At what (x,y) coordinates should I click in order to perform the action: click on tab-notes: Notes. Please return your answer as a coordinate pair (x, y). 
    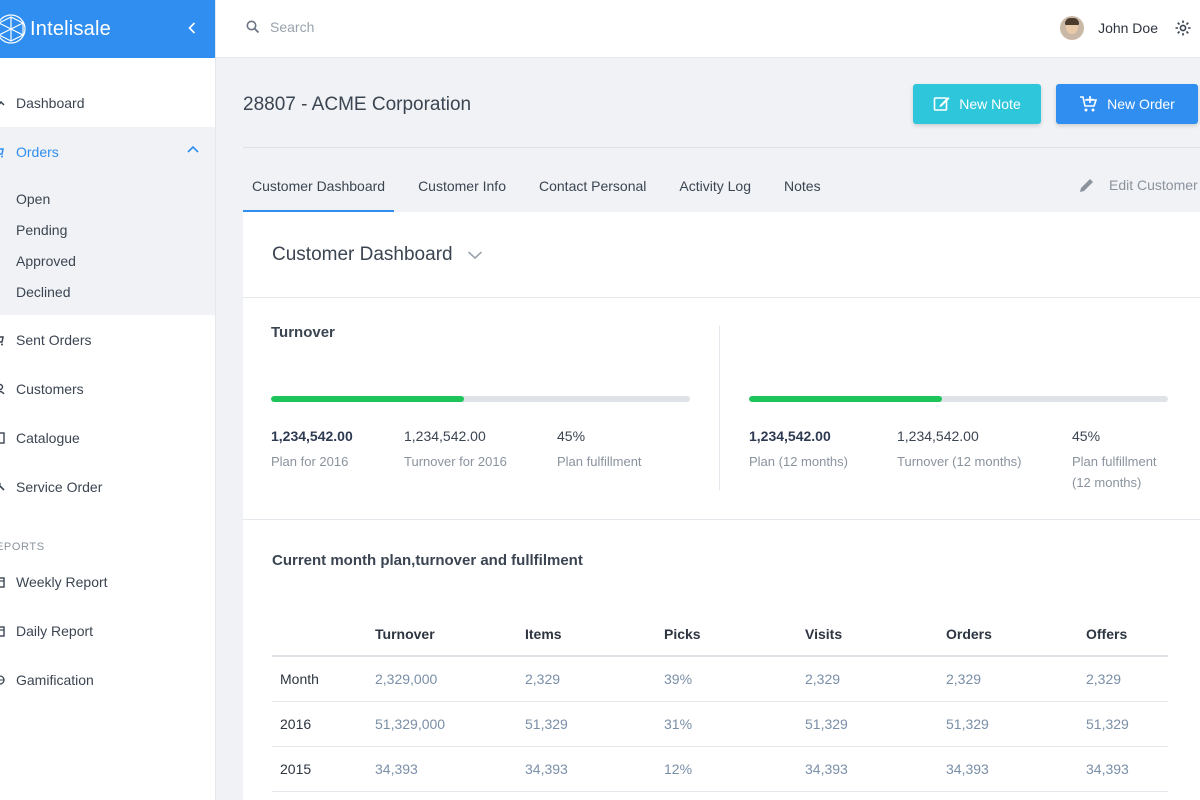
    Looking at the image, I should click on (802, 186).